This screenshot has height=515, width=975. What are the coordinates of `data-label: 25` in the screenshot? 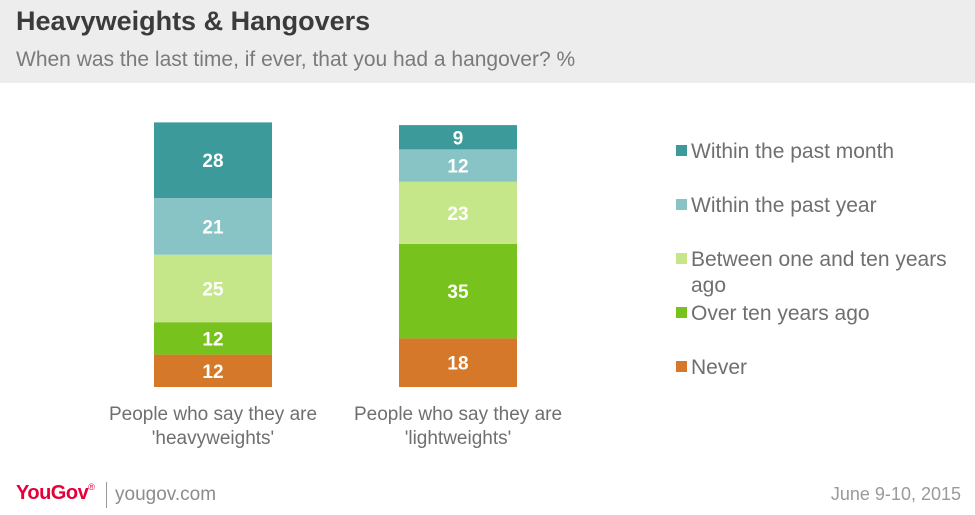 It's located at (213, 289).